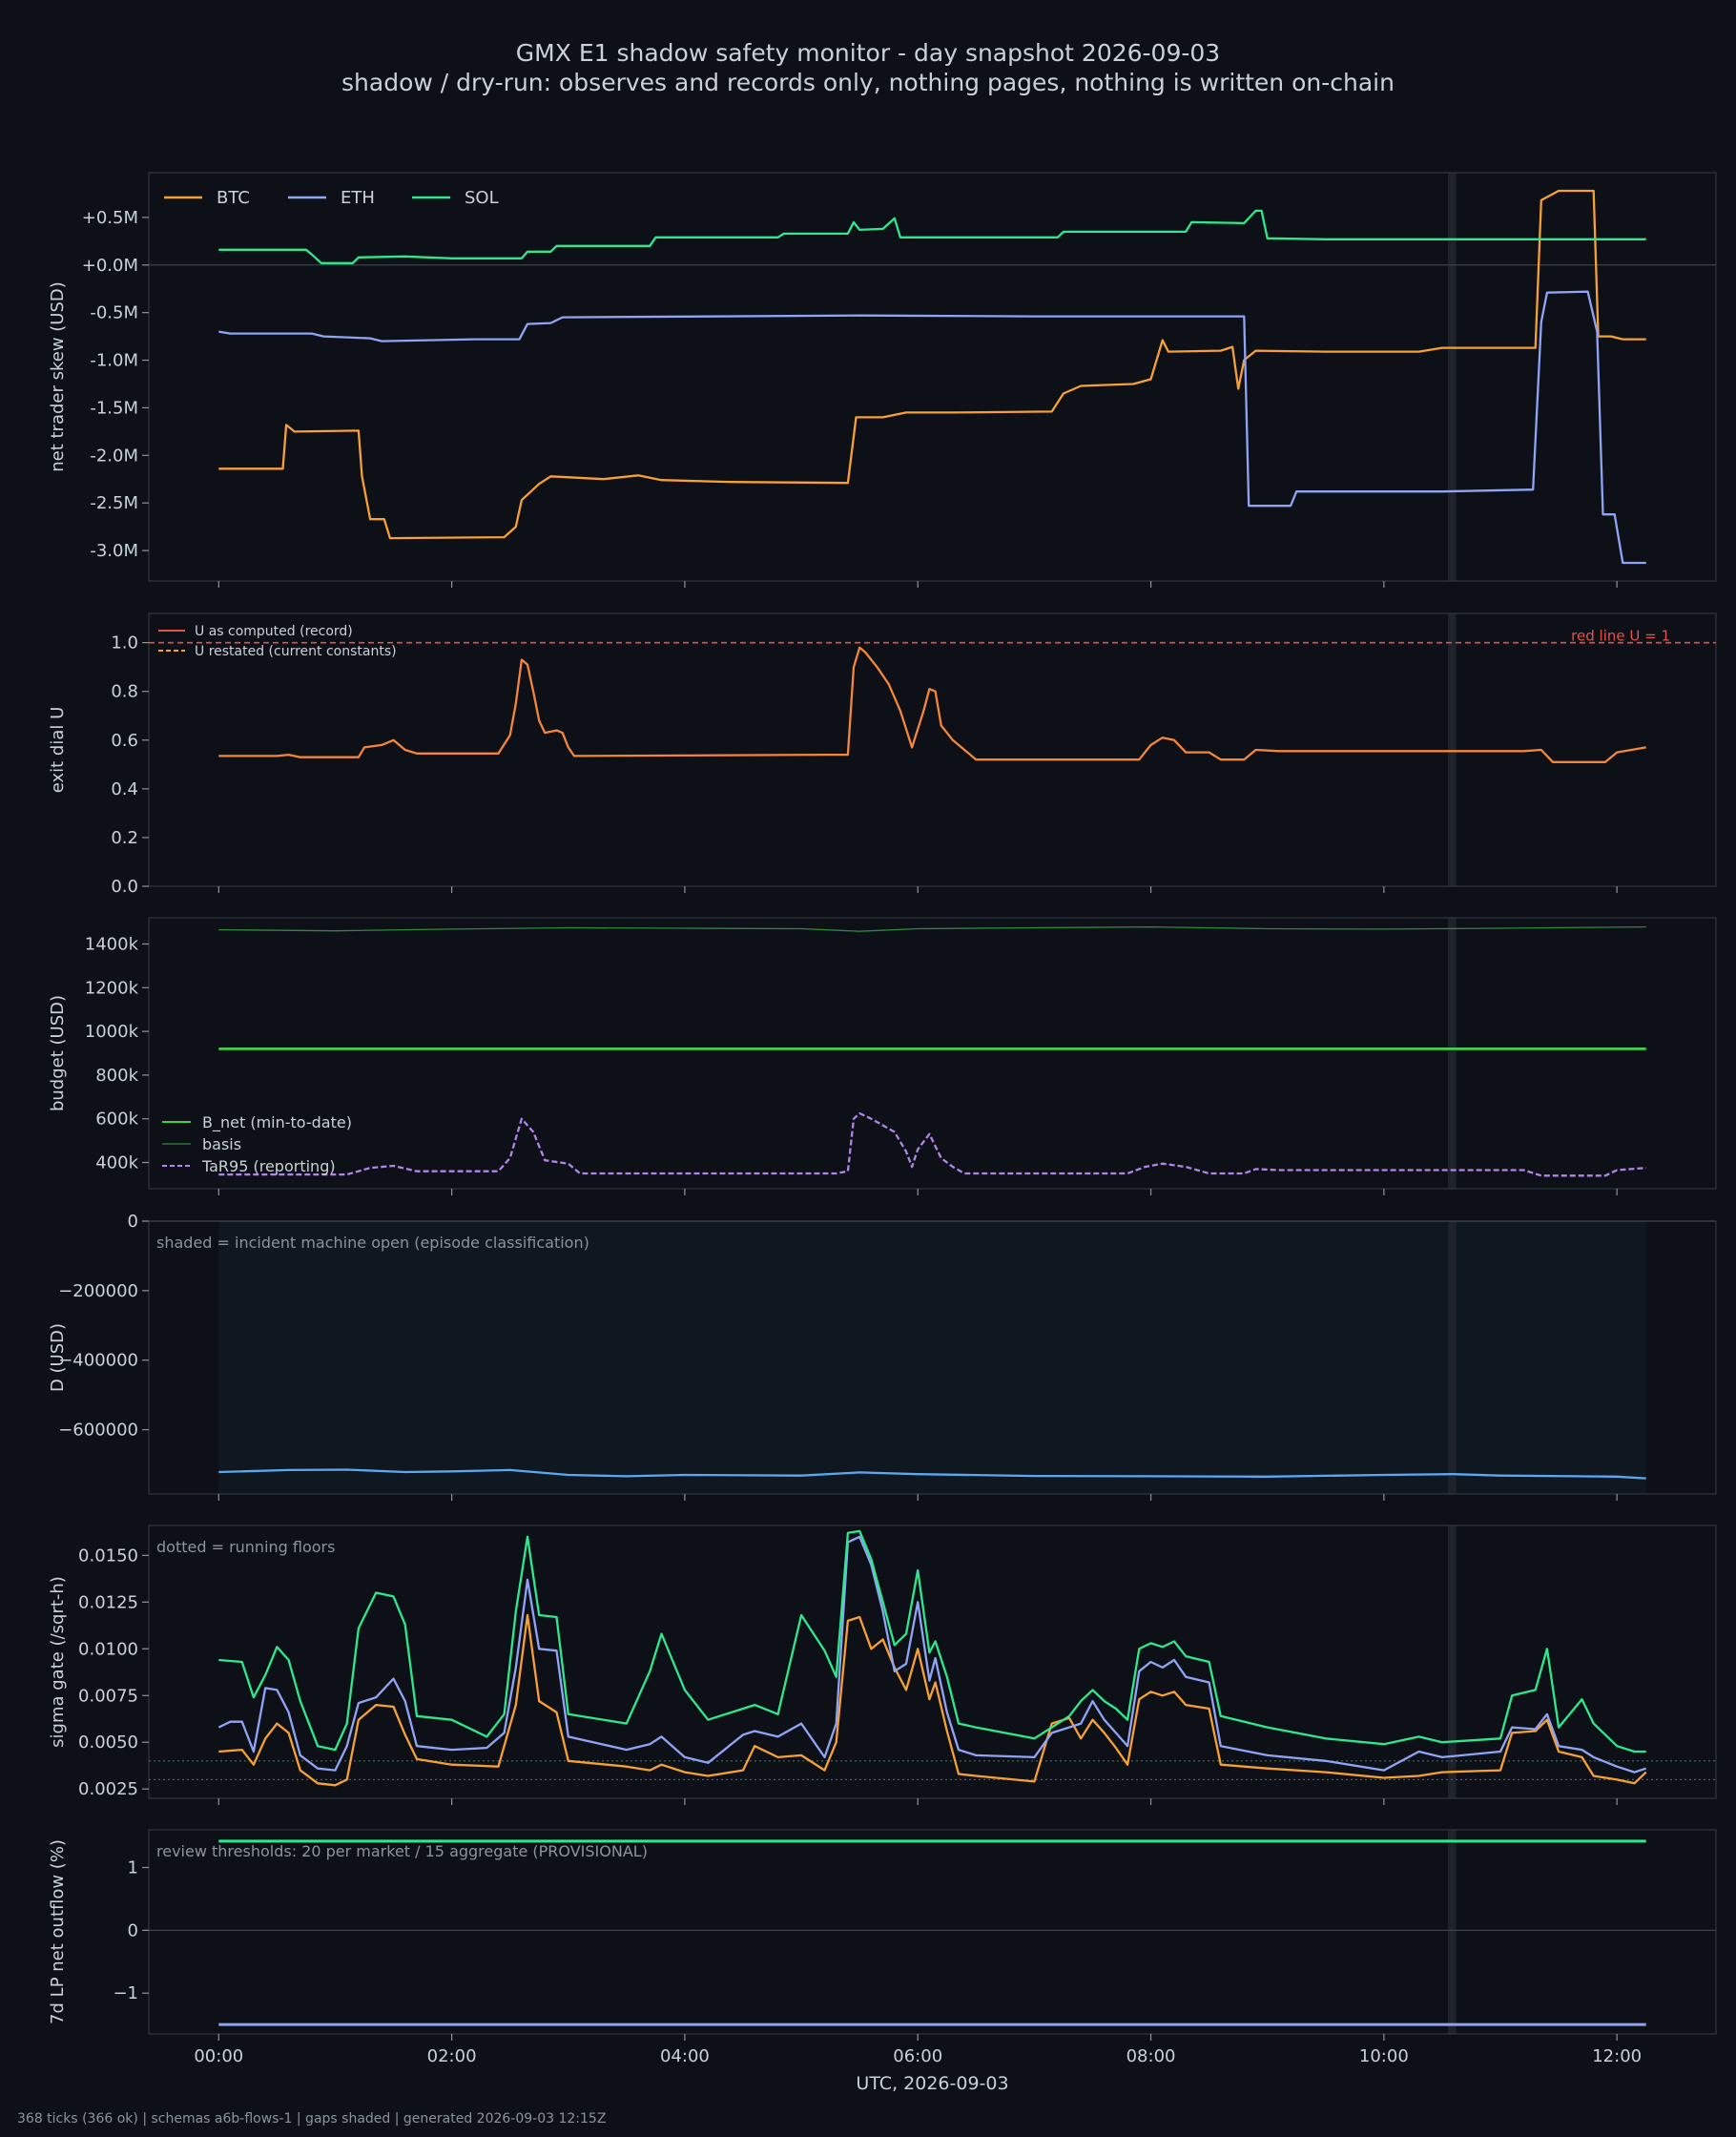  I want to click on x-tick-label: 02:00, so click(452, 2056).